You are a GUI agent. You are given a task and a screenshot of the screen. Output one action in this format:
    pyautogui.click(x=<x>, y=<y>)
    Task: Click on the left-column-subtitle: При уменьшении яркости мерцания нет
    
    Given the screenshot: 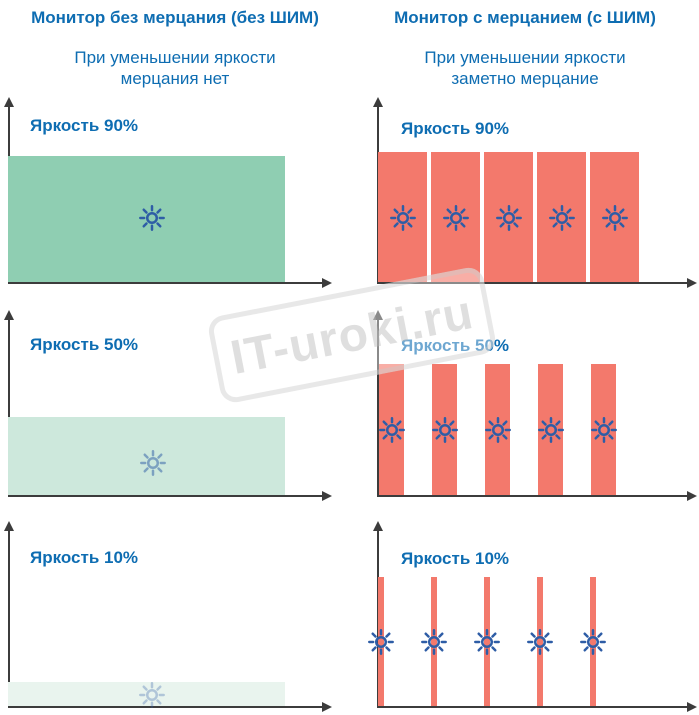 What is the action you would take?
    pyautogui.click(x=175, y=68)
    